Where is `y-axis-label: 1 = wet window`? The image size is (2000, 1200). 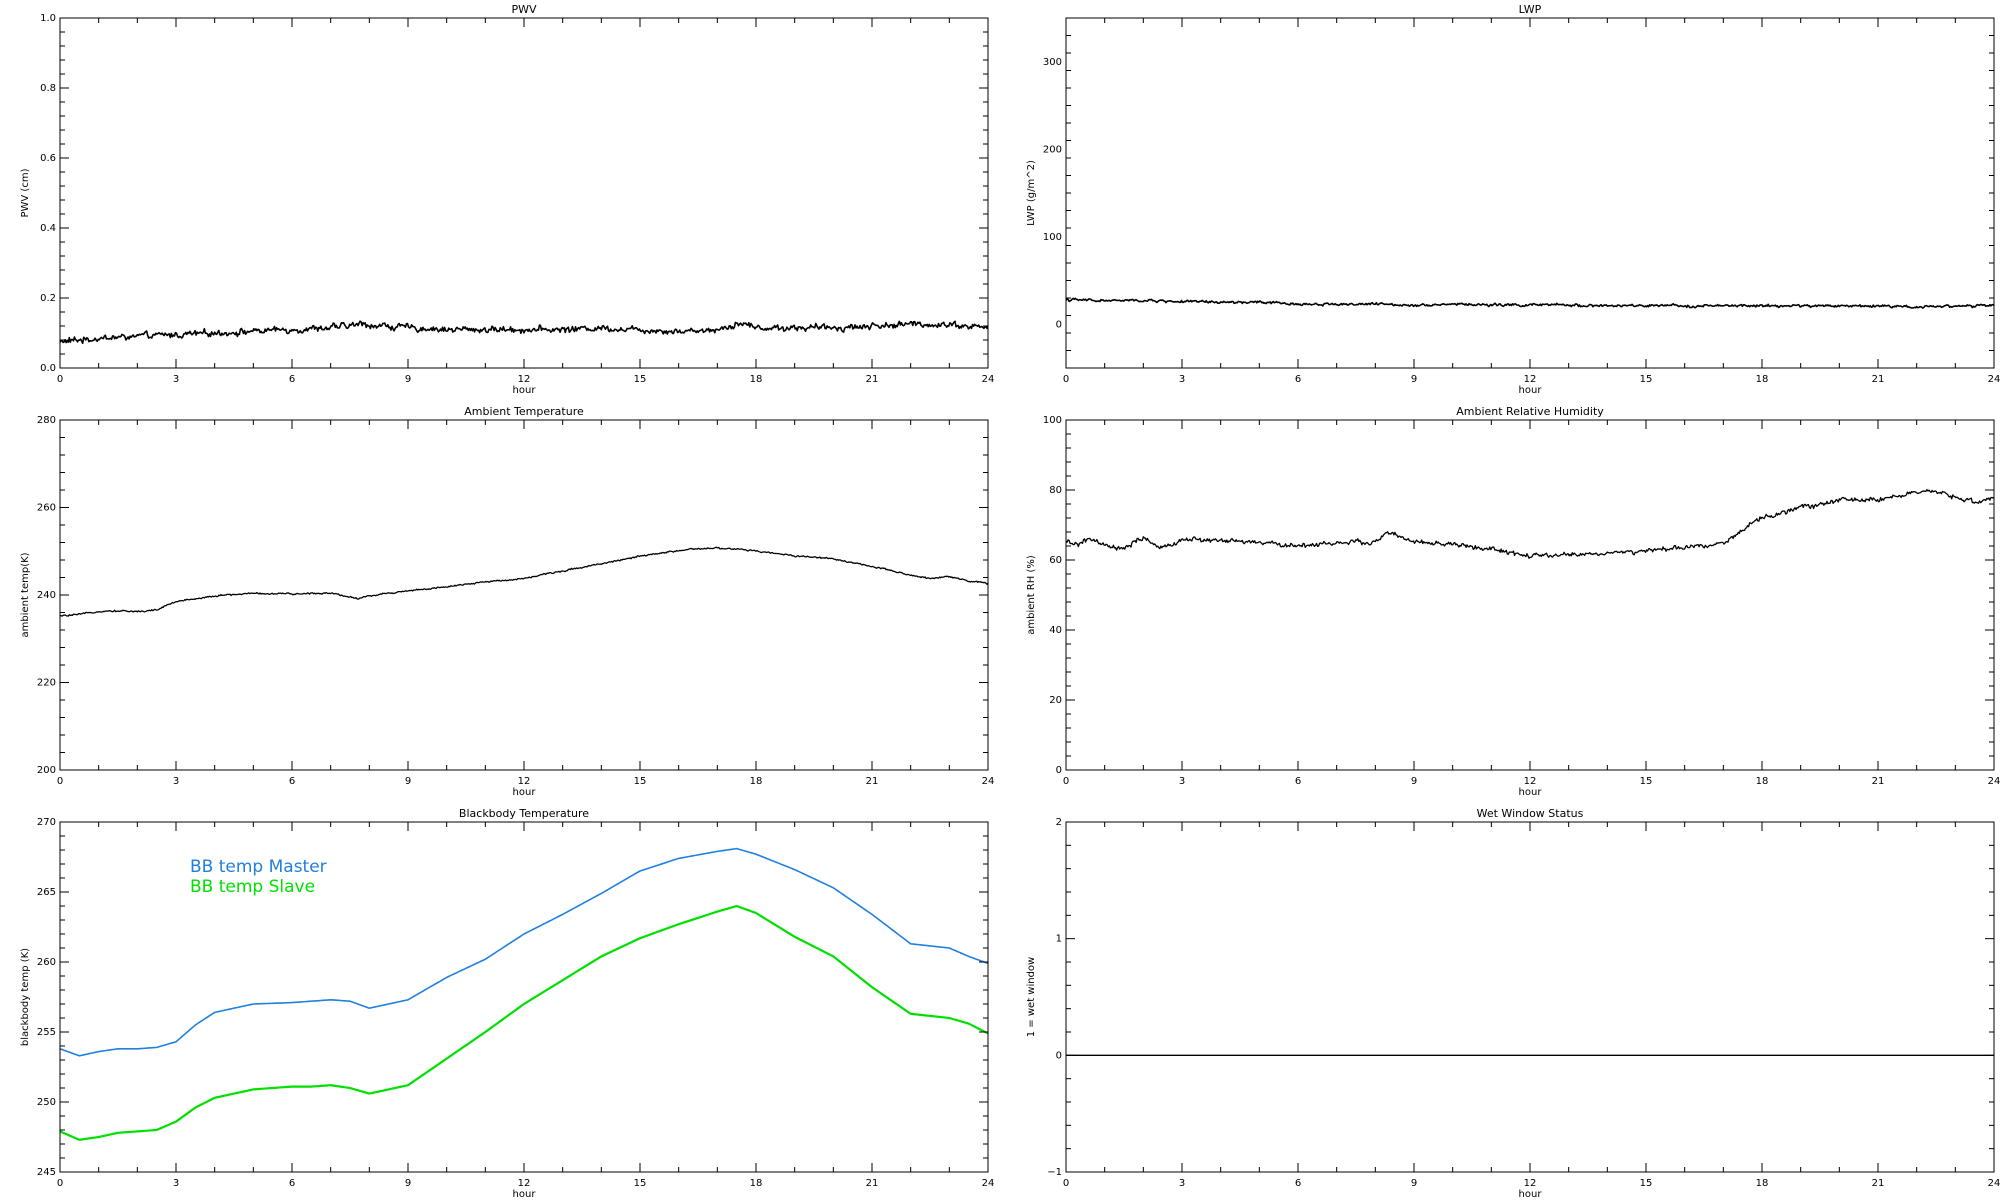 y-axis-label: 1 = wet window is located at coordinates (1031, 997).